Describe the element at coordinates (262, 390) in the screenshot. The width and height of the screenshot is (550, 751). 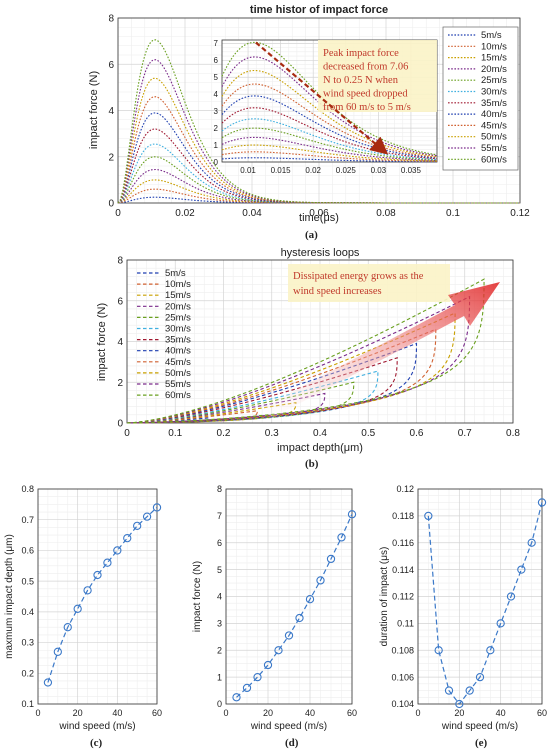
I see `hysteresis-loop-35m/s` at that location.